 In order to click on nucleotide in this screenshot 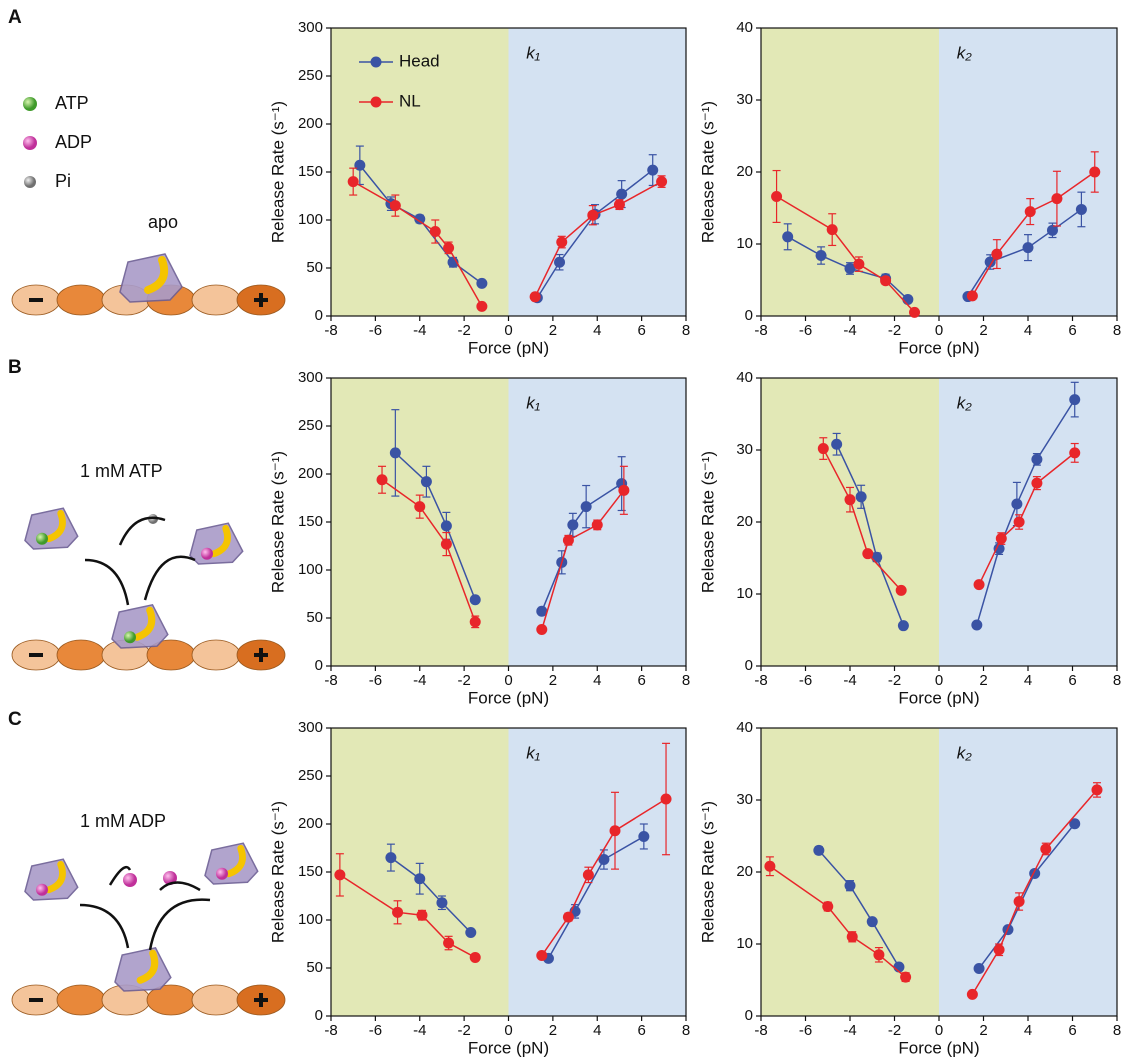, I will do `click(207, 553)`.